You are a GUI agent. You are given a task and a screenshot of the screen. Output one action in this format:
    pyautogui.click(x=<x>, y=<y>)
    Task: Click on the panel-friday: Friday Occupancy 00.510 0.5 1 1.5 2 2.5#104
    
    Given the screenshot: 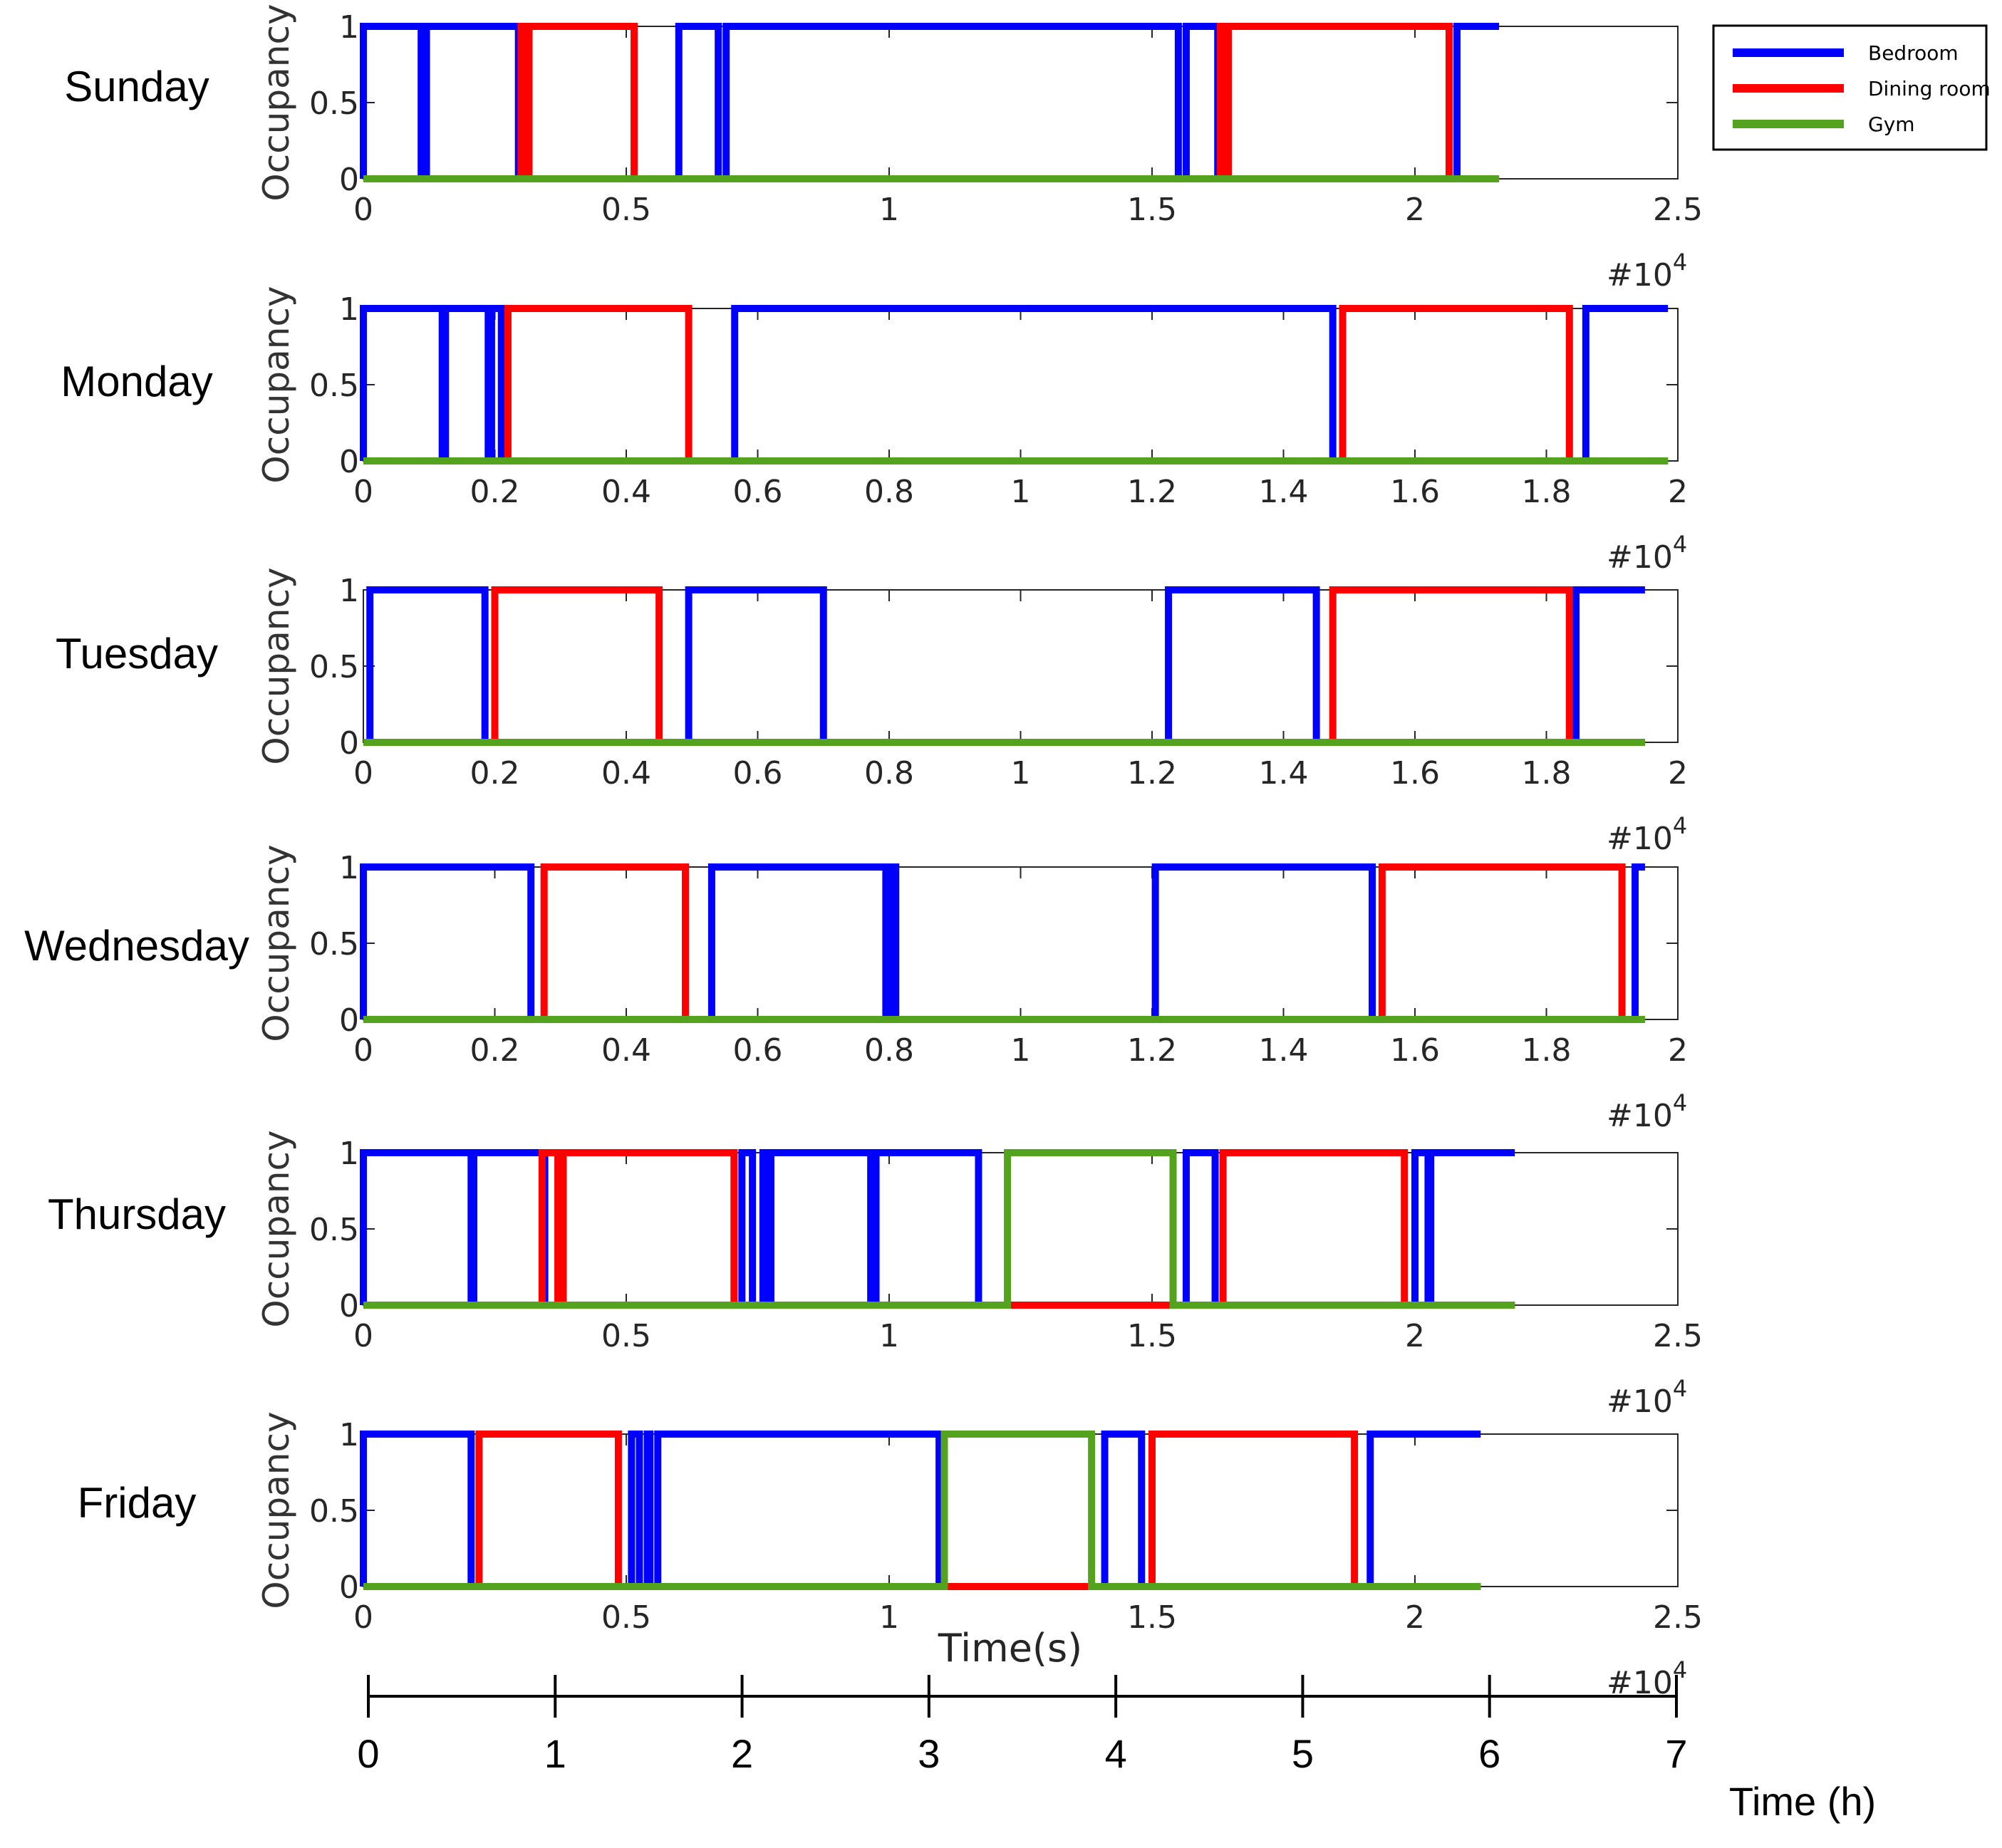 What is the action you would take?
    pyautogui.click(x=890, y=1556)
    